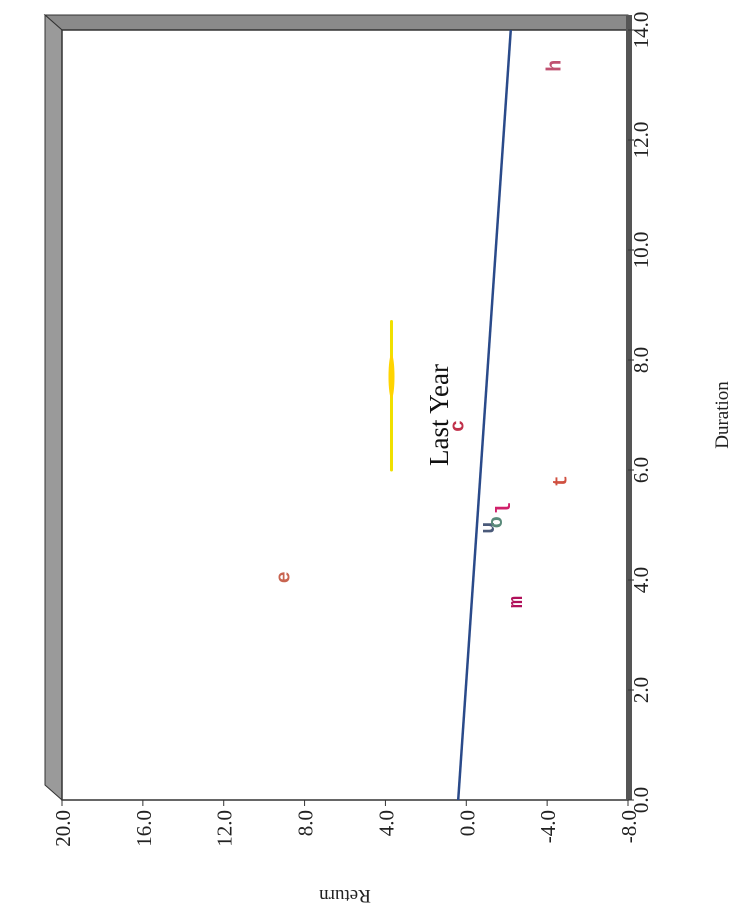 This screenshot has width=750, height=909. Describe the element at coordinates (641, 250) in the screenshot. I see `x-tick-label: 10.0` at that location.